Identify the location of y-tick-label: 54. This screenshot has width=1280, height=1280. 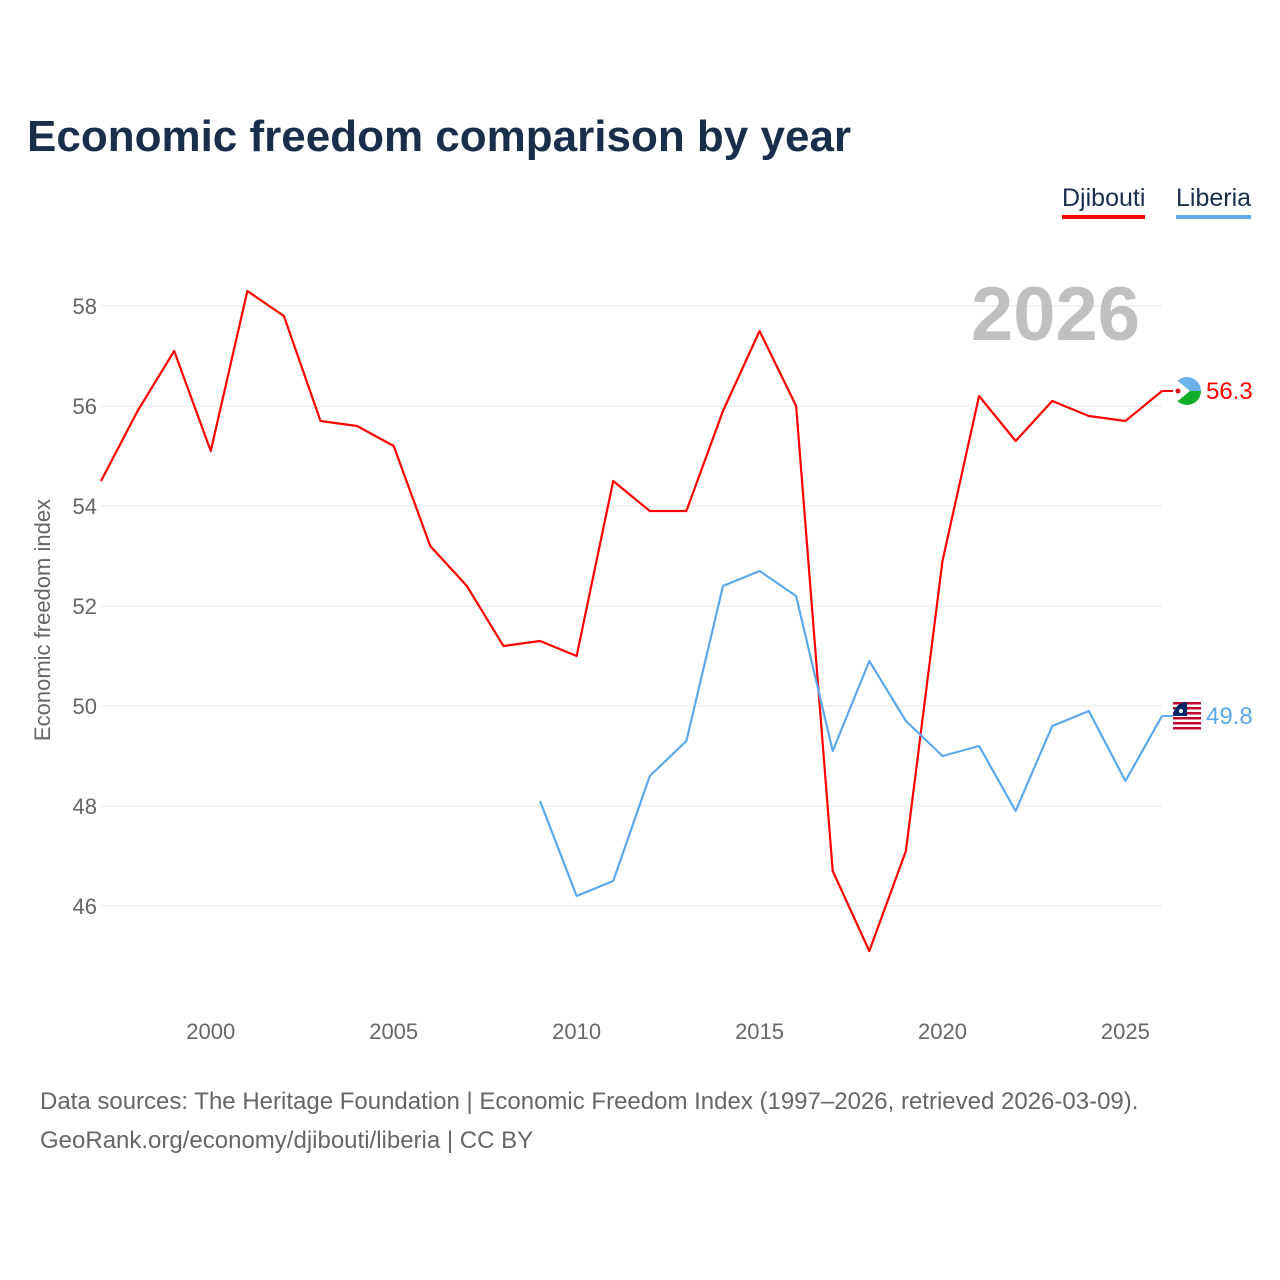
(85, 506).